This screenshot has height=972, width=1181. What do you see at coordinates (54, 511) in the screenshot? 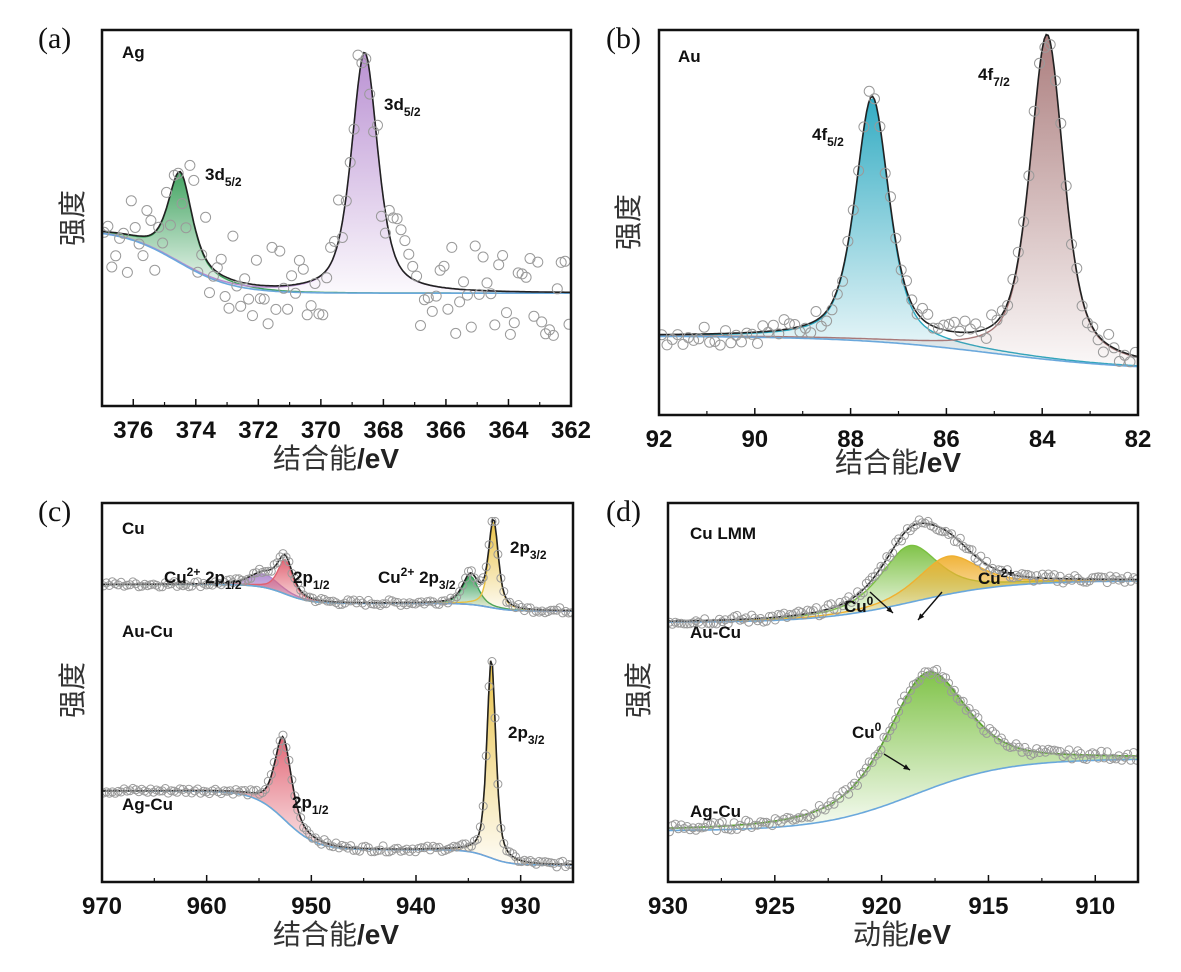
I see `panel-letter: (c)` at bounding box center [54, 511].